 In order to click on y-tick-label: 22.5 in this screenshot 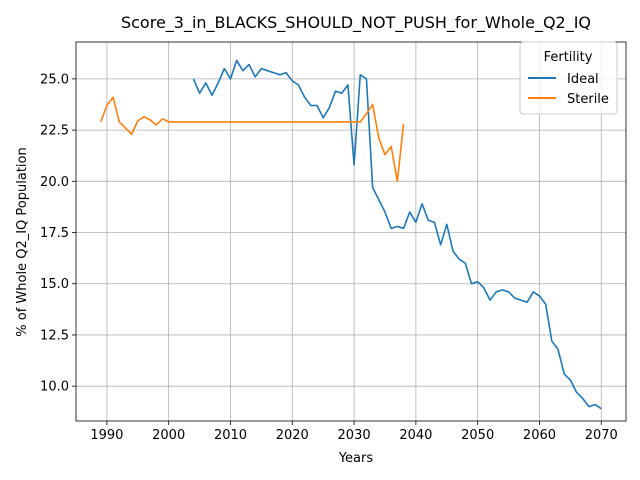, I will do `click(54, 131)`.